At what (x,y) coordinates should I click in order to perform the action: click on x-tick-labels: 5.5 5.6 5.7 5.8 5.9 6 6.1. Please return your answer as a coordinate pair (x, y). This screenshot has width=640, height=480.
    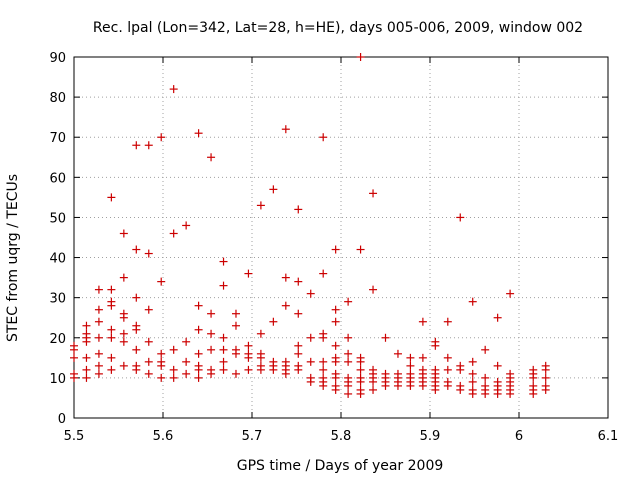
    Looking at the image, I should click on (341, 436).